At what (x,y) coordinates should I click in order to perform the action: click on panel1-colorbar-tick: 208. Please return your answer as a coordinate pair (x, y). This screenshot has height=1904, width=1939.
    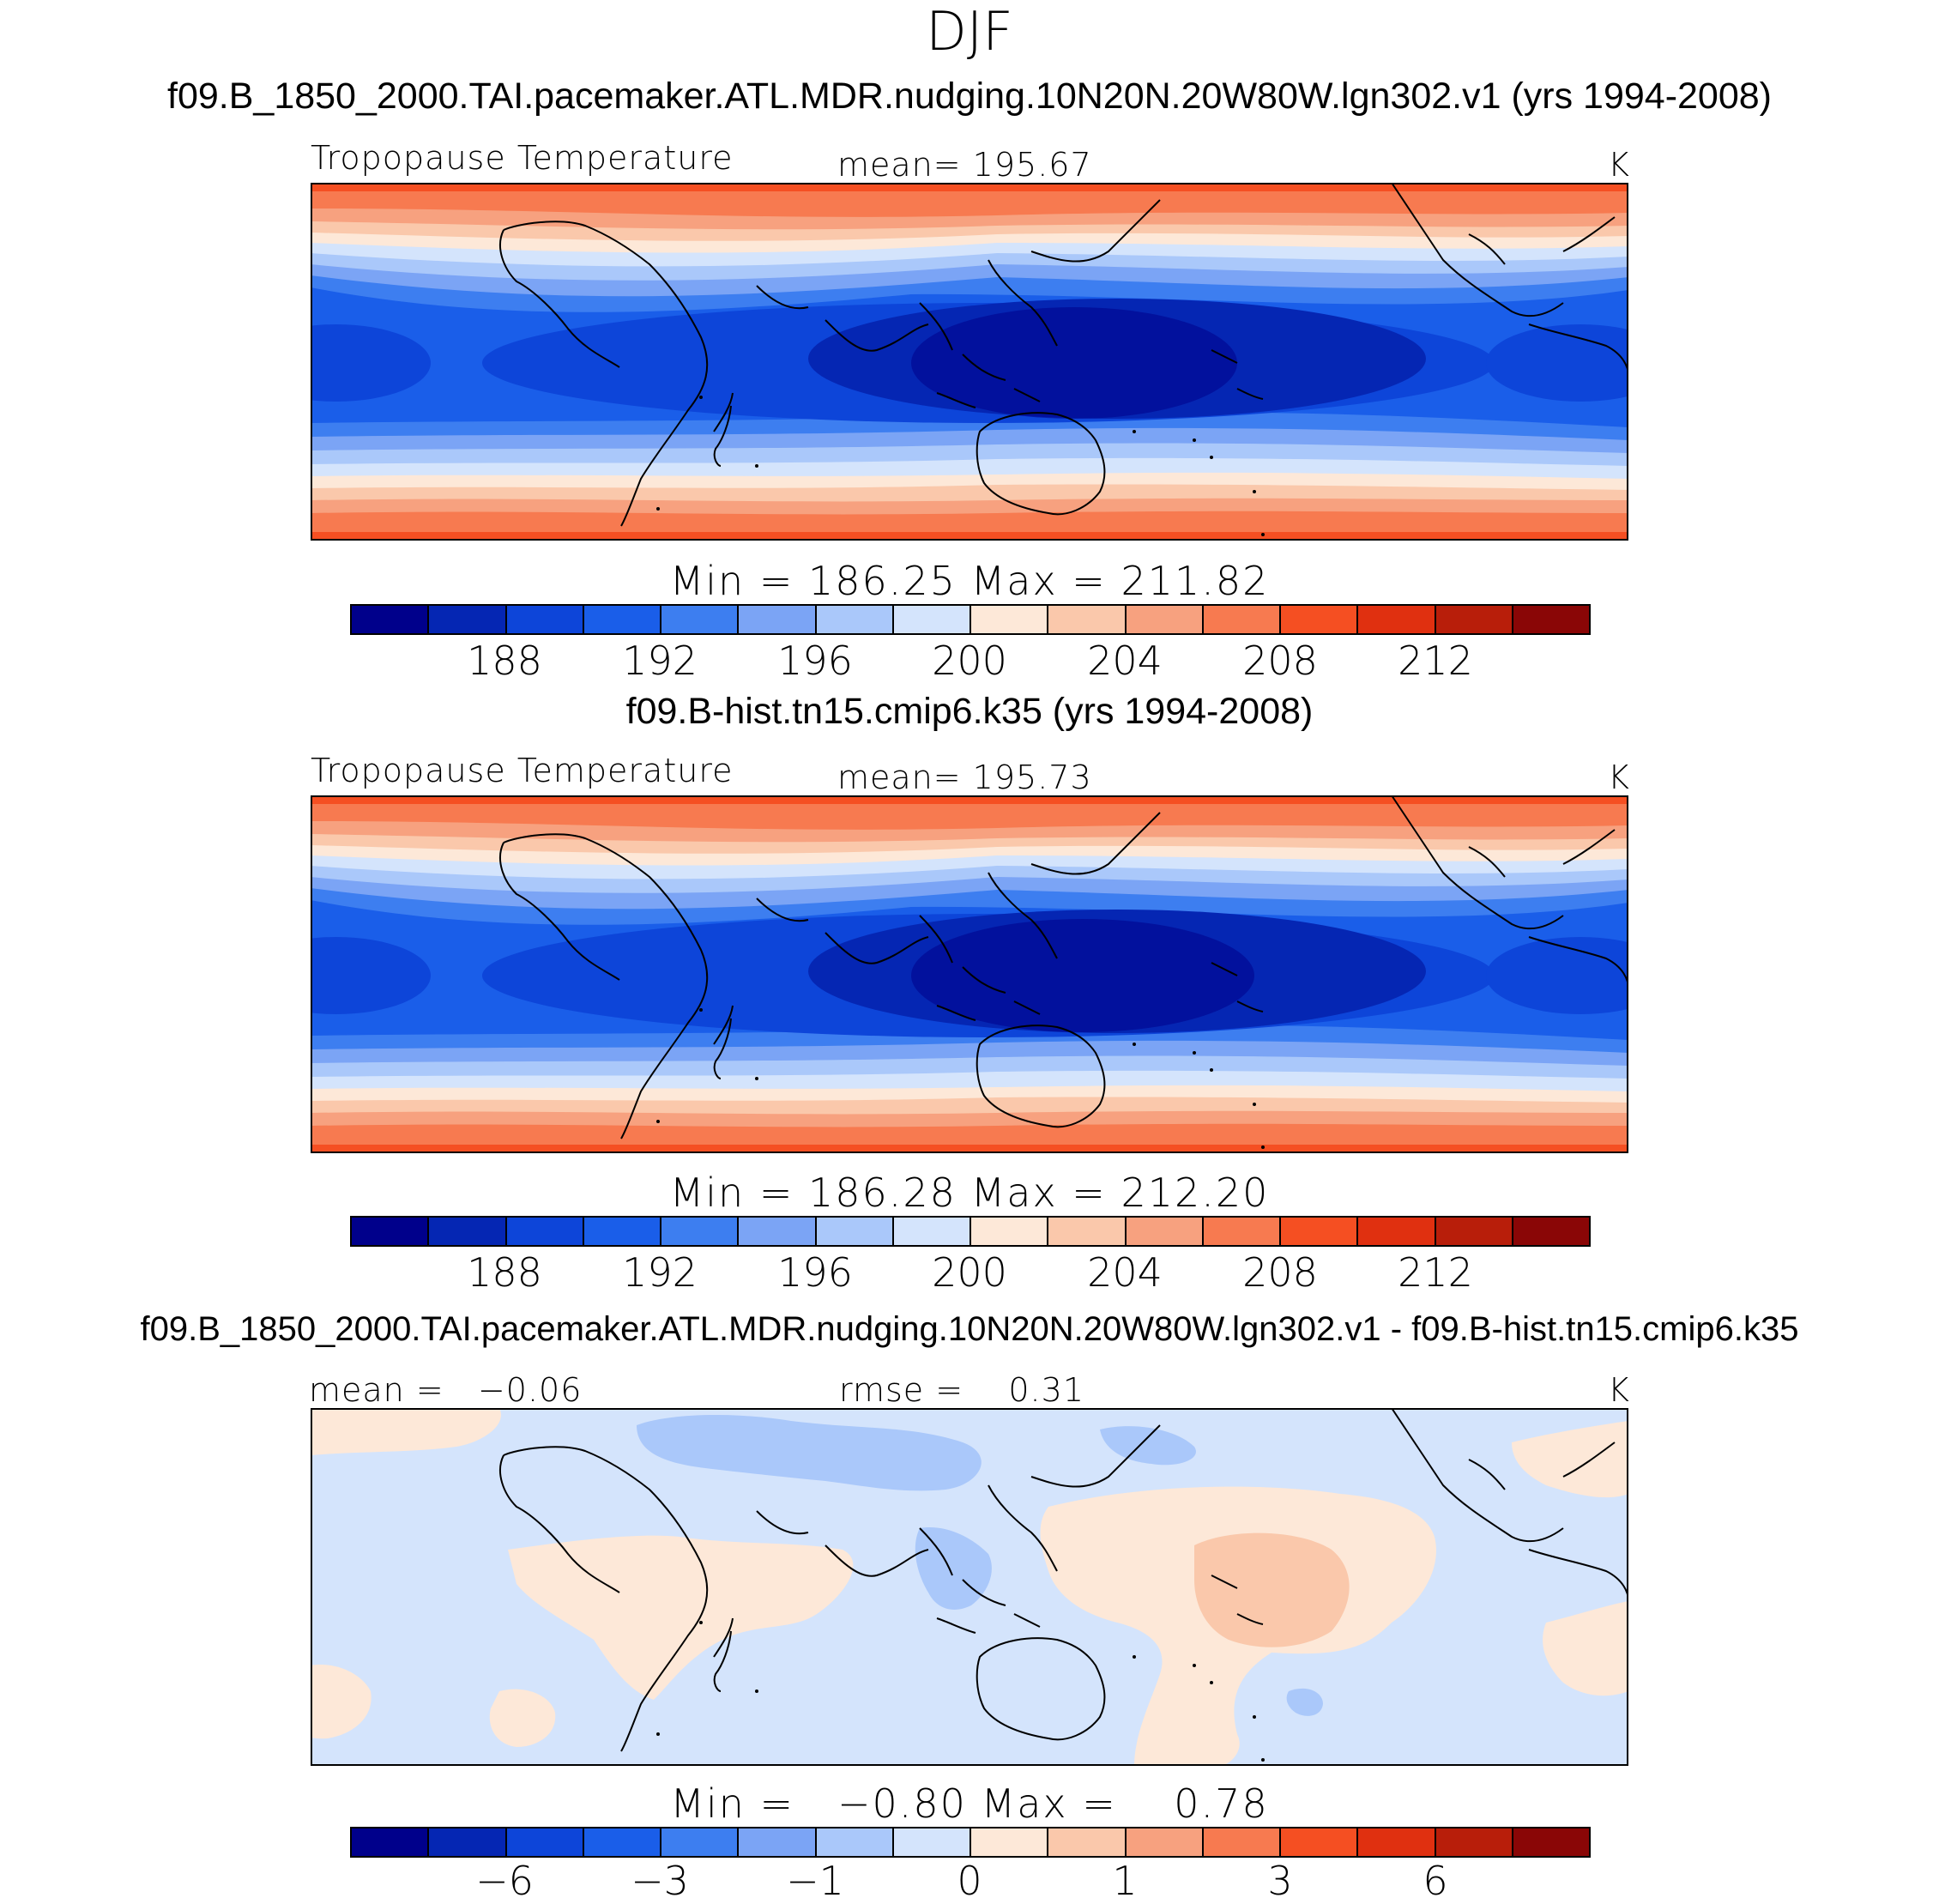
    Looking at the image, I should click on (1280, 661).